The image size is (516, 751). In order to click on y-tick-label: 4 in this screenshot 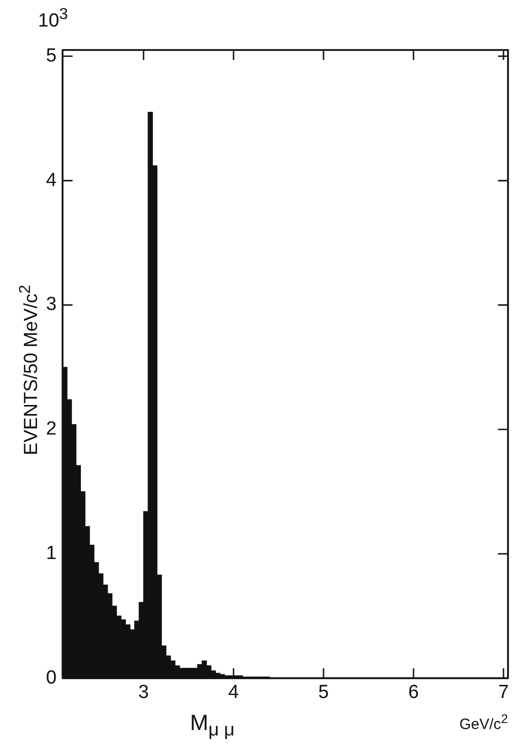, I will do `click(51, 180)`.